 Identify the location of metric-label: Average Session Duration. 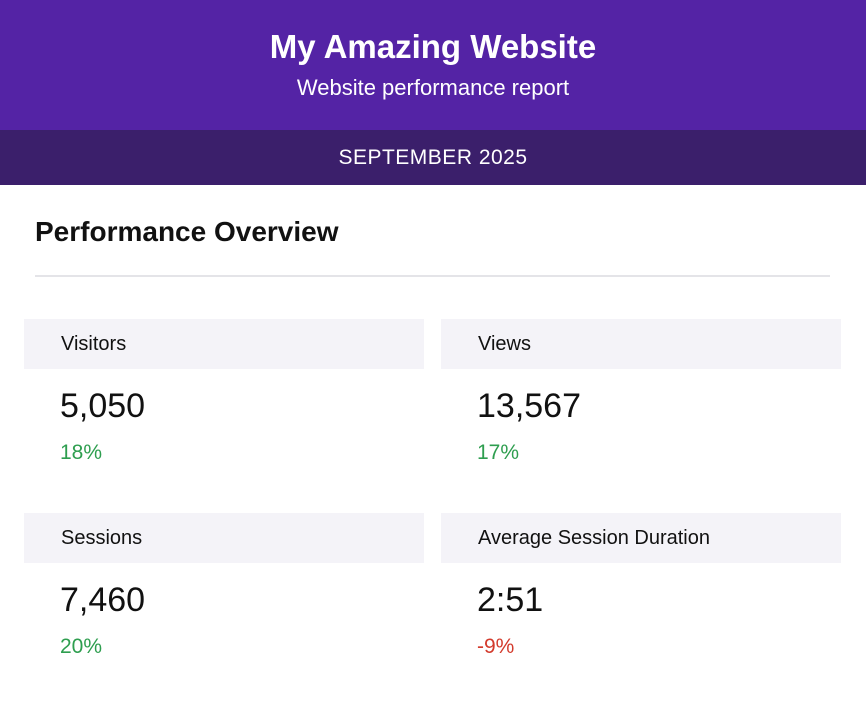
(641, 538).